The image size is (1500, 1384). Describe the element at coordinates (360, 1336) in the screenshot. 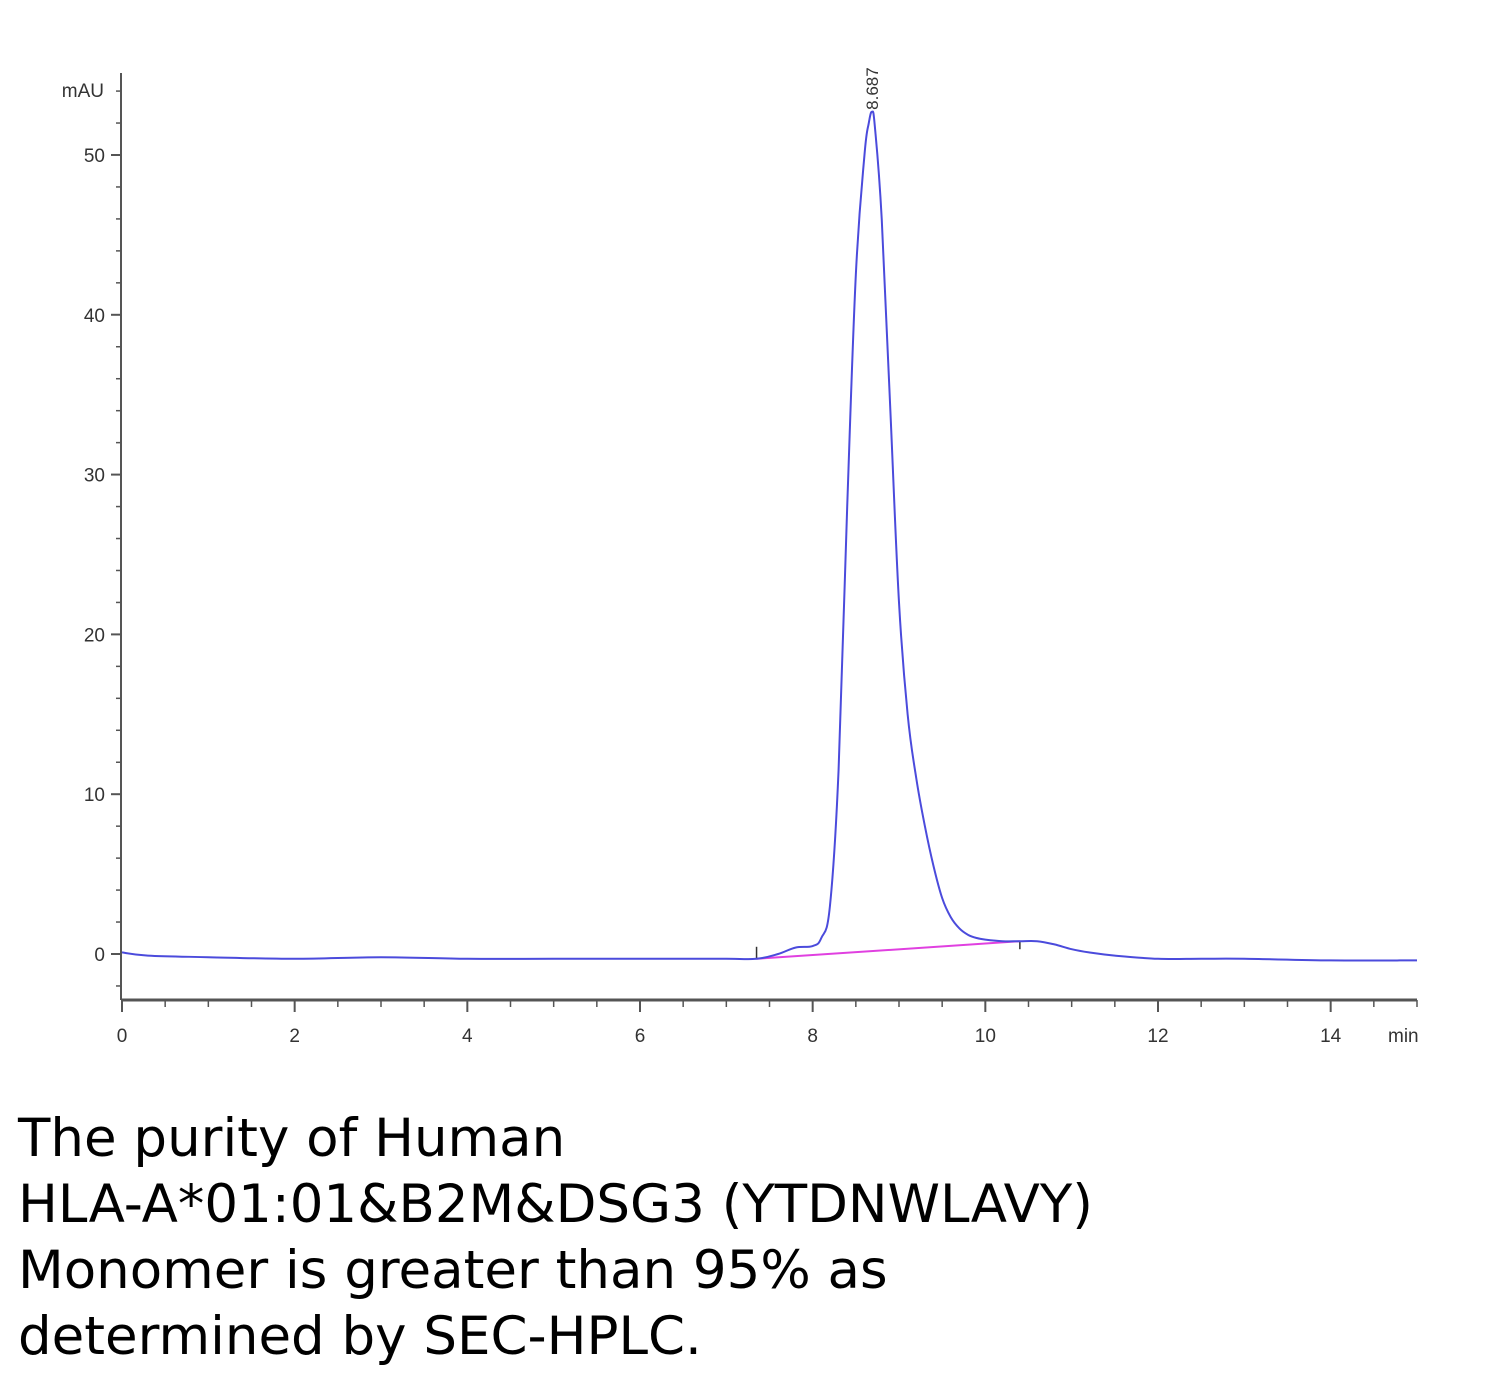

I see `caption-line: determined by SEC-HPLC.` at that location.